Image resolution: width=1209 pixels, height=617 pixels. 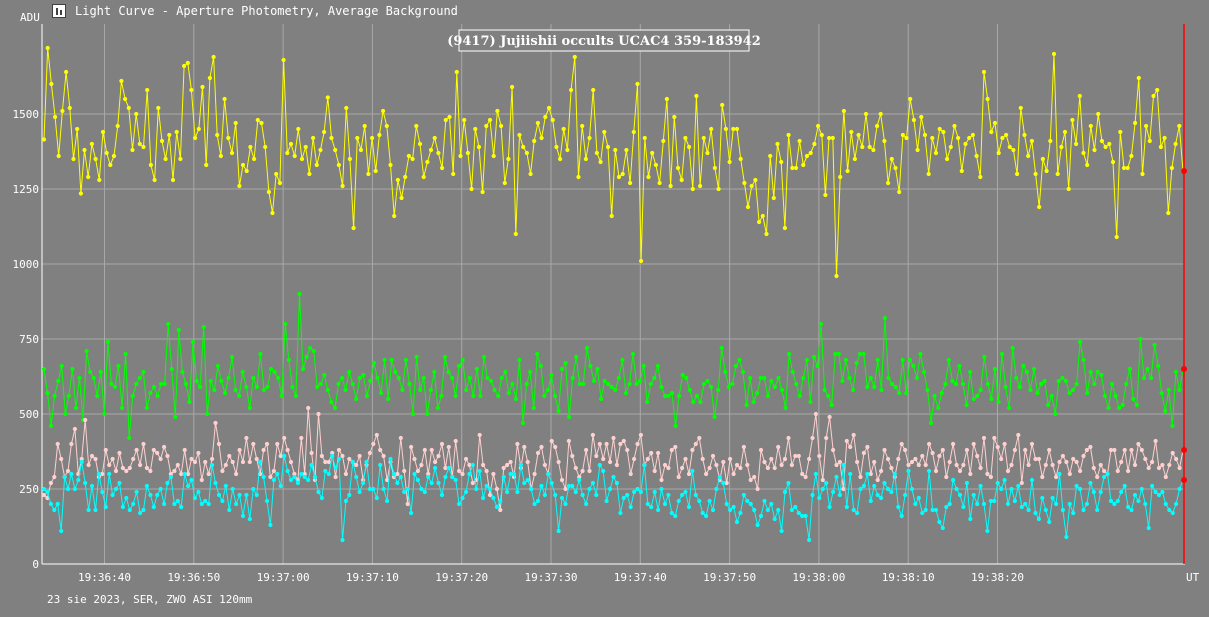 I want to click on x-tick-label: 19:38:10, so click(x=908, y=577).